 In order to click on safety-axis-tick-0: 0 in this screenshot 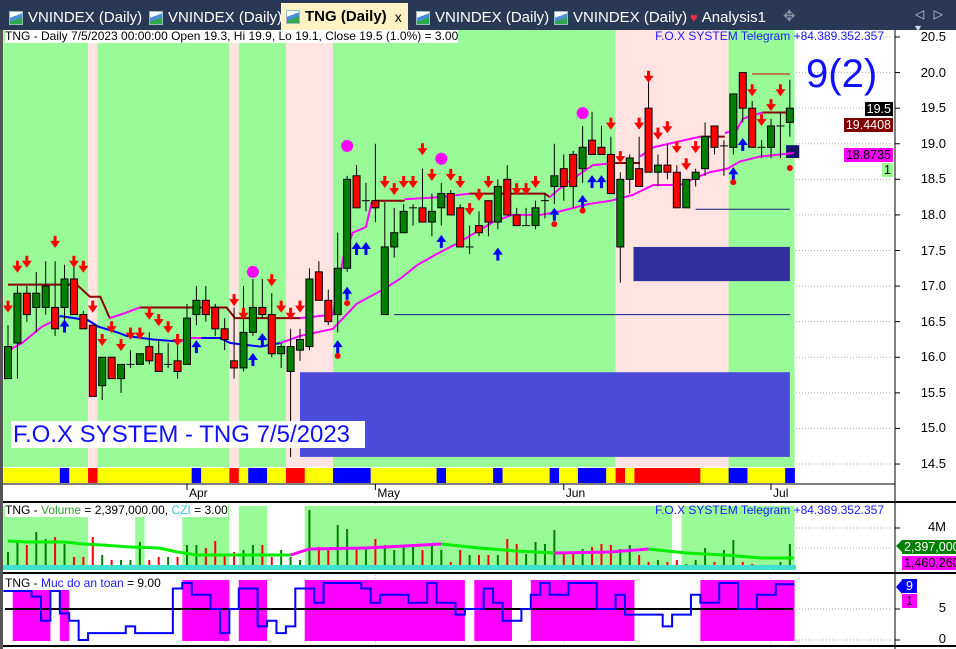, I will do `click(942, 638)`.